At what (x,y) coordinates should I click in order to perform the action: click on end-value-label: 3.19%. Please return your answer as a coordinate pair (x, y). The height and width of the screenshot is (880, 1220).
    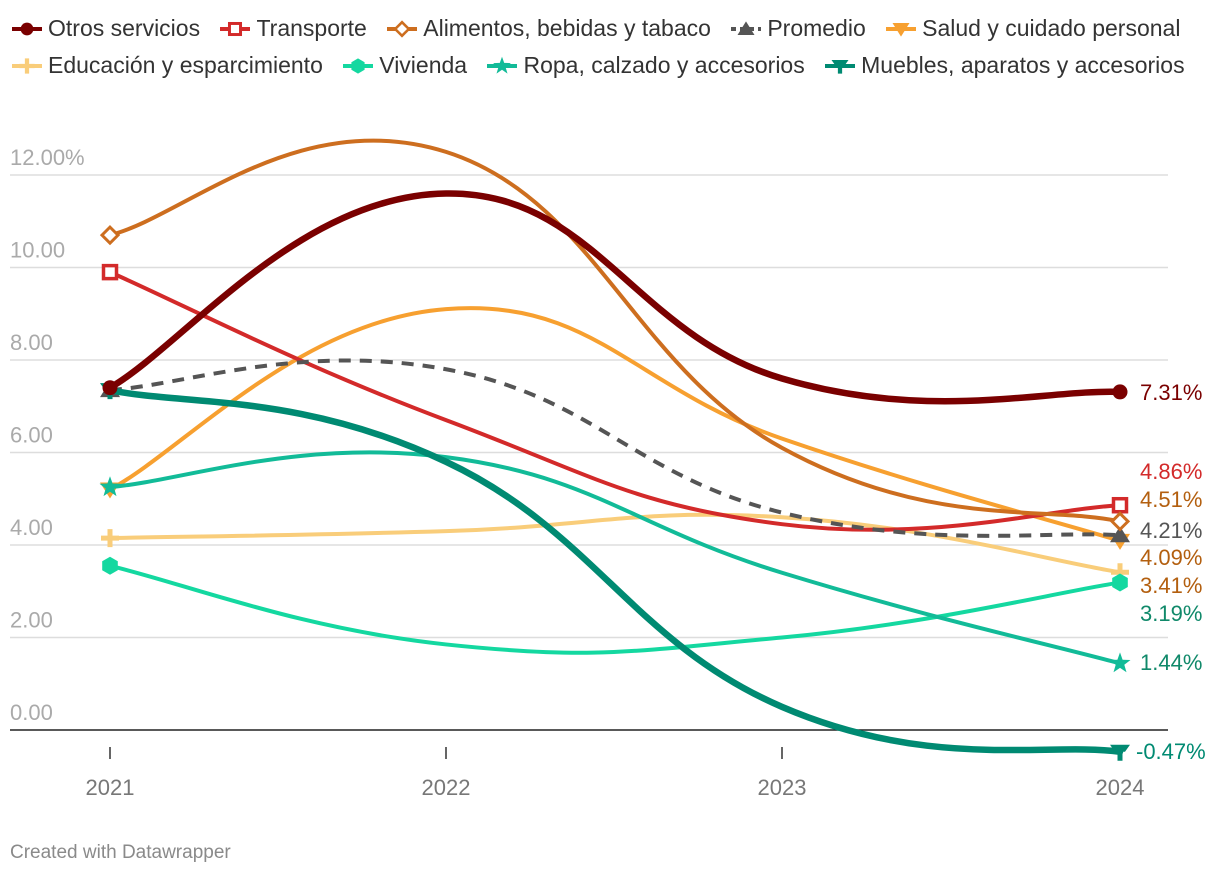
    Looking at the image, I should click on (1171, 613).